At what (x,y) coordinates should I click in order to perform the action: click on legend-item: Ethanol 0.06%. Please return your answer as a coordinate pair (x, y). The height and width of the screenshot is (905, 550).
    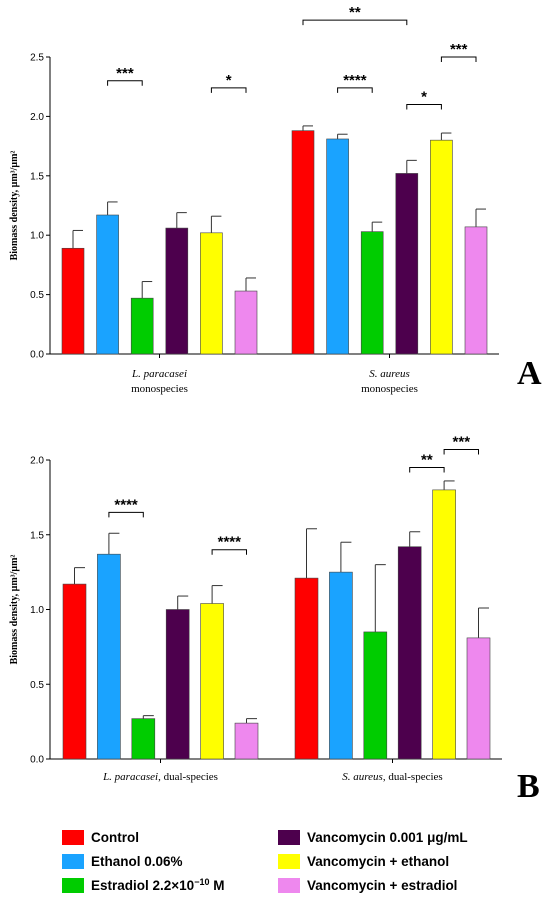
    Looking at the image, I should click on (122, 861).